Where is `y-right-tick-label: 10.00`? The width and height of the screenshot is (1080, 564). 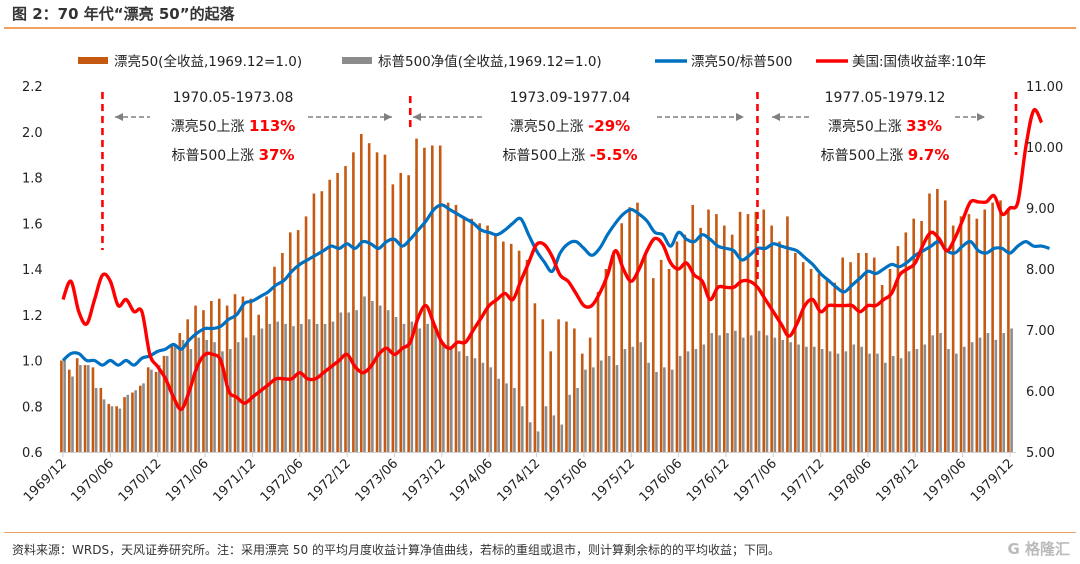
y-right-tick-label: 10.00 is located at coordinates (1044, 148).